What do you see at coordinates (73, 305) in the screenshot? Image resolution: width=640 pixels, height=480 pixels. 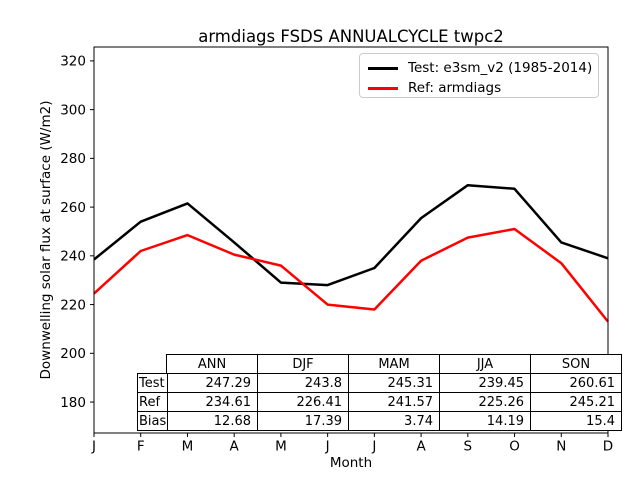 I see `y-tick-label: 220` at bounding box center [73, 305].